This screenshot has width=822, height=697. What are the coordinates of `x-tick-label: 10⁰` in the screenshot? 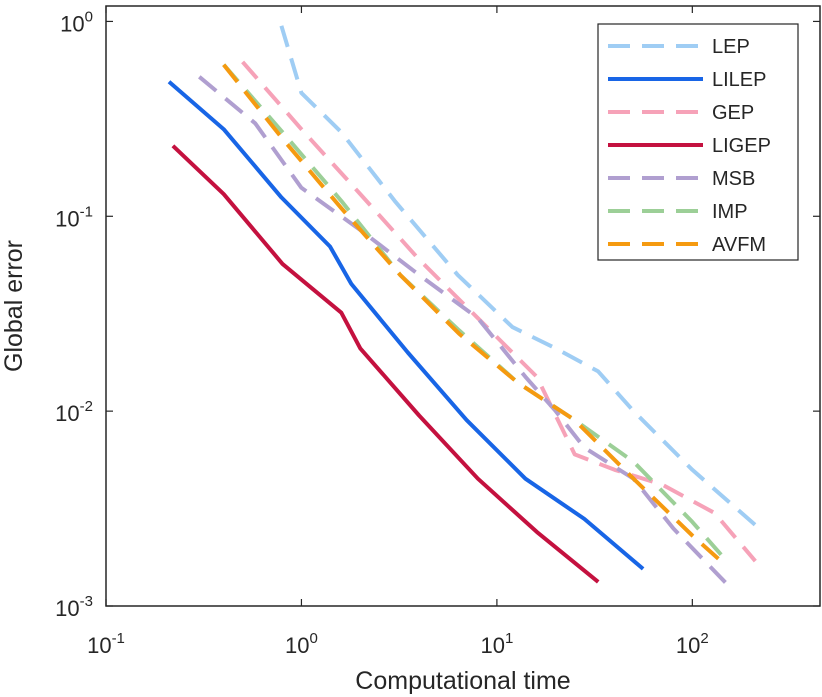 It's located at (301, 644).